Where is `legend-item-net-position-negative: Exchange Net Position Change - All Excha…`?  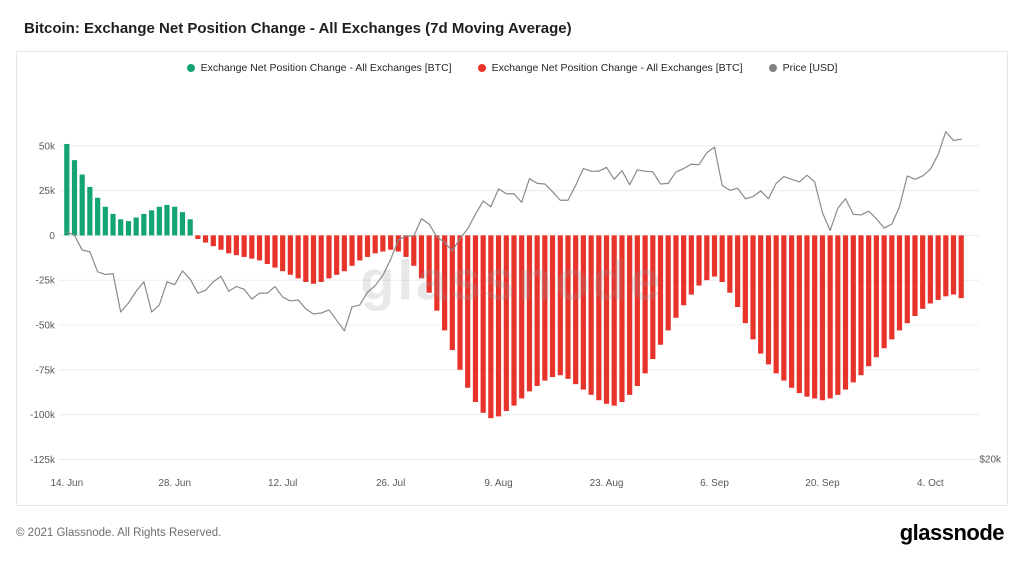 legend-item-net-position-negative: Exchange Net Position Change - All Excha… is located at coordinates (610, 68).